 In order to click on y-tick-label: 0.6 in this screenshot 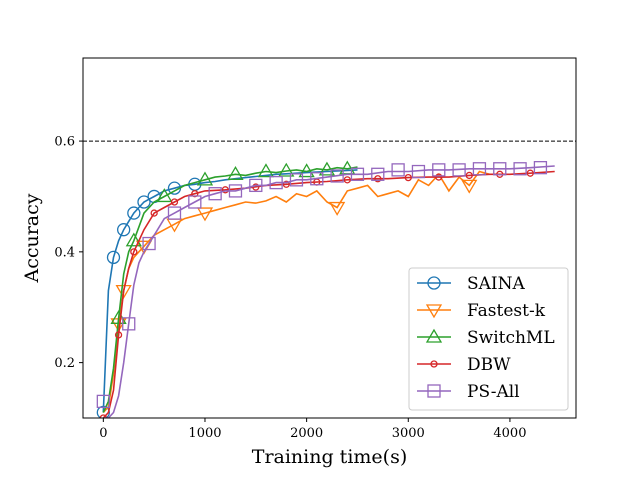, I will do `click(64, 142)`.